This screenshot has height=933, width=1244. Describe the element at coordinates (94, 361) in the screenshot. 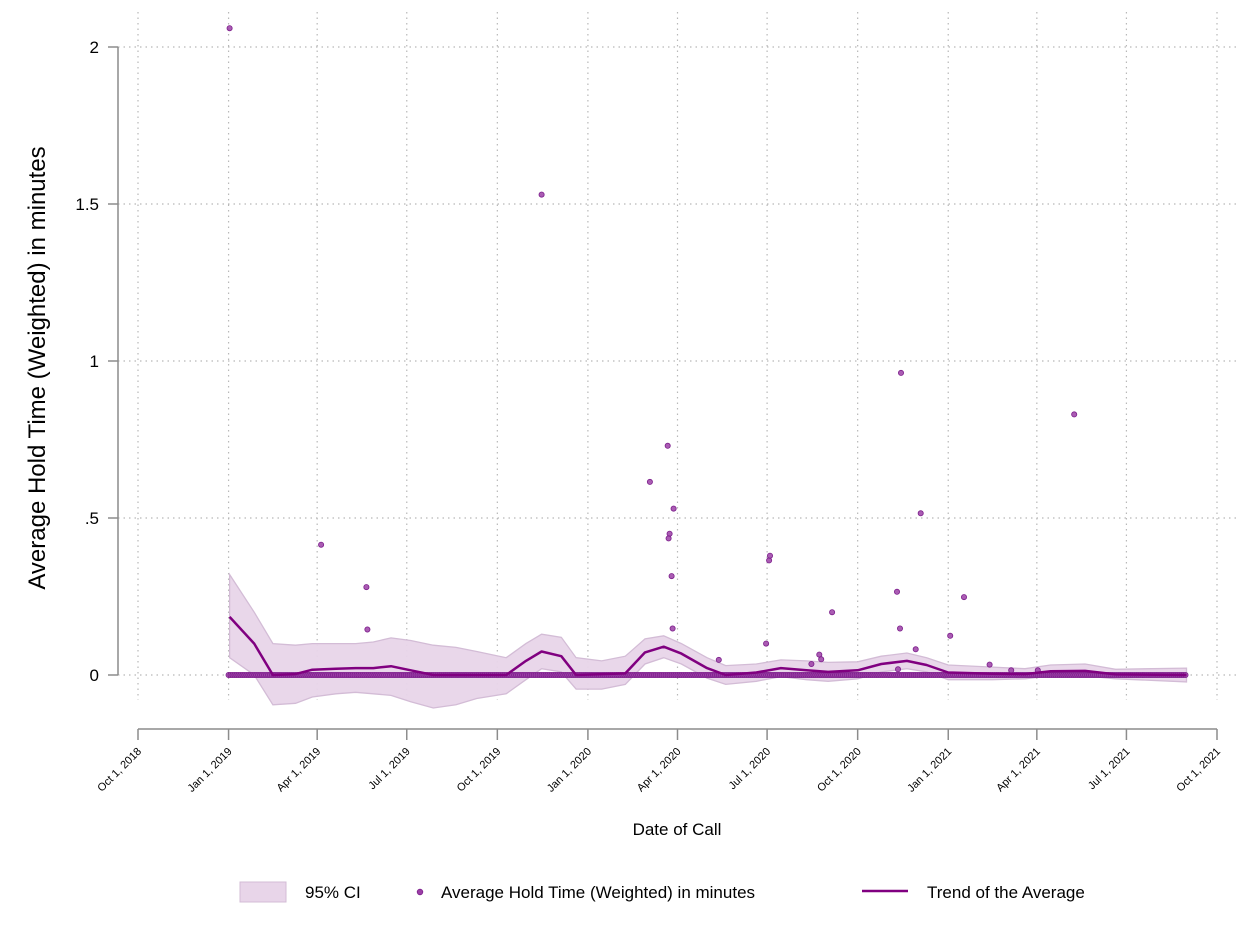

I see `y-tick-label: 1` at that location.